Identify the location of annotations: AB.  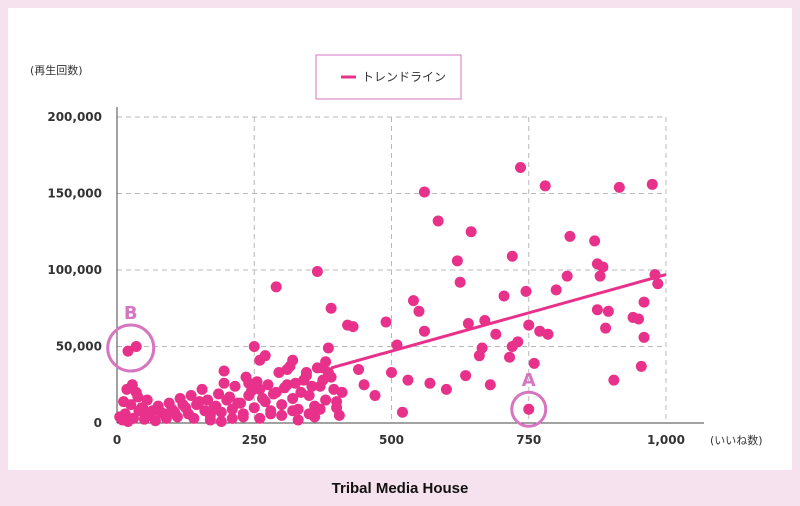
(327, 365).